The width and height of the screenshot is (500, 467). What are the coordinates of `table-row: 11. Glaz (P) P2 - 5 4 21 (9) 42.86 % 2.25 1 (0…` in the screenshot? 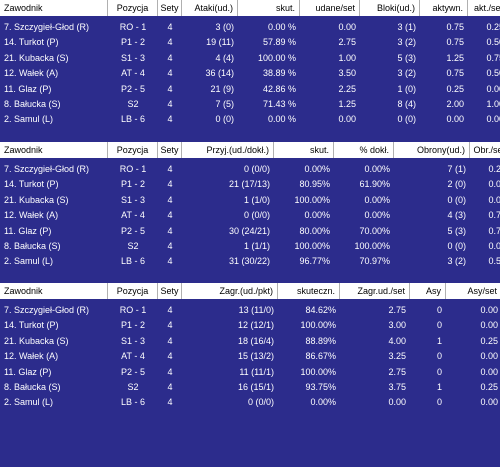 It's located at (250, 89).